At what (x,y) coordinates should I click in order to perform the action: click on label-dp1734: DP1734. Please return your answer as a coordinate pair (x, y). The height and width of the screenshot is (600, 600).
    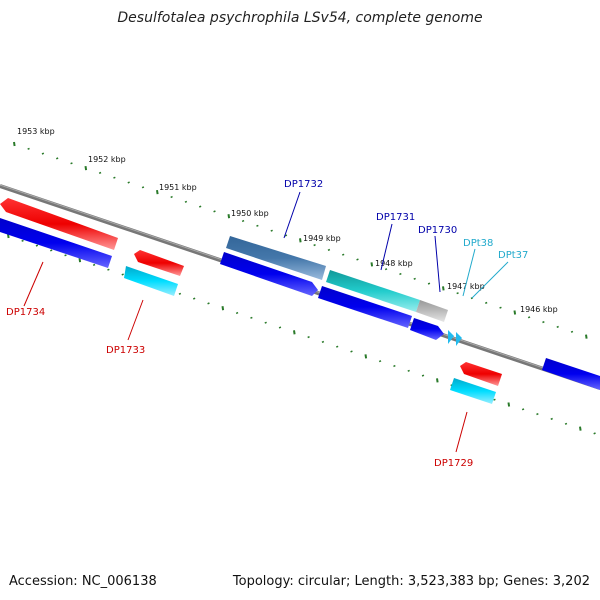
    Looking at the image, I should click on (25, 312).